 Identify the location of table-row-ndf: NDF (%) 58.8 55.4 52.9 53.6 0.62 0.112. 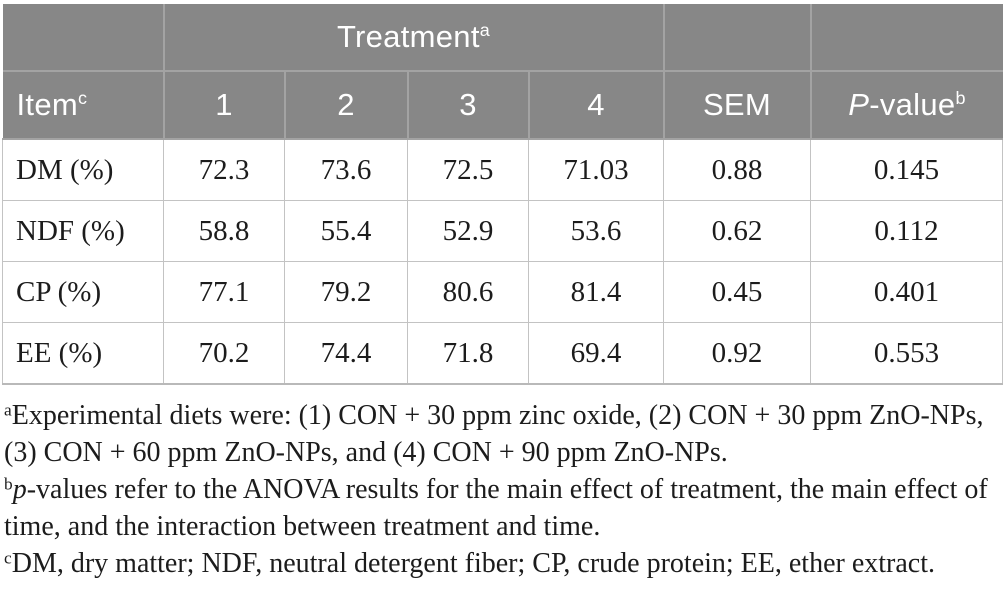
(502, 231).